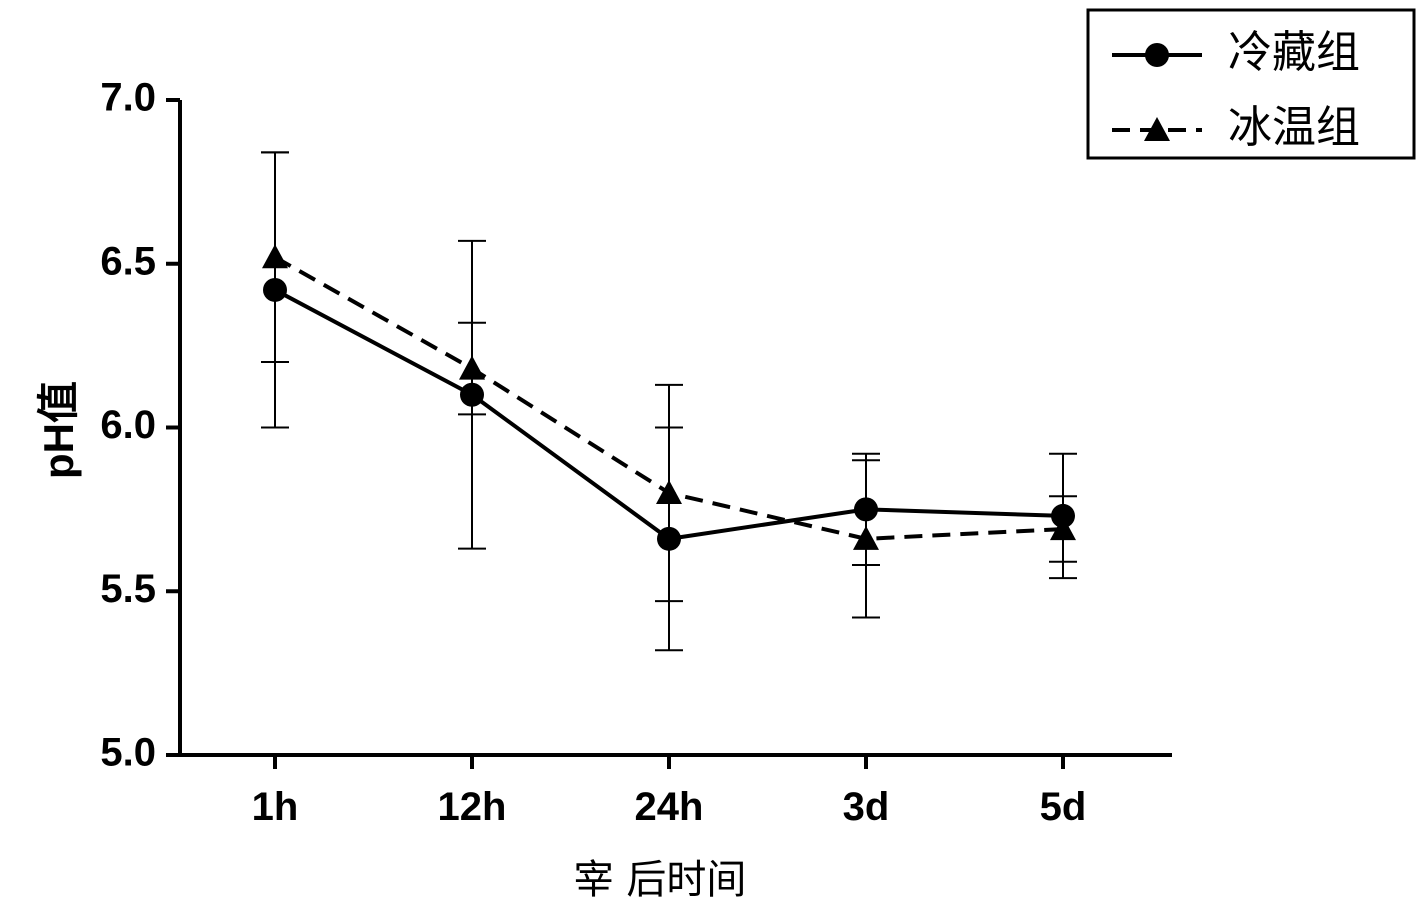 This screenshot has height=920, width=1426. What do you see at coordinates (275, 807) in the screenshot?
I see `x-tick-label: 1h` at bounding box center [275, 807].